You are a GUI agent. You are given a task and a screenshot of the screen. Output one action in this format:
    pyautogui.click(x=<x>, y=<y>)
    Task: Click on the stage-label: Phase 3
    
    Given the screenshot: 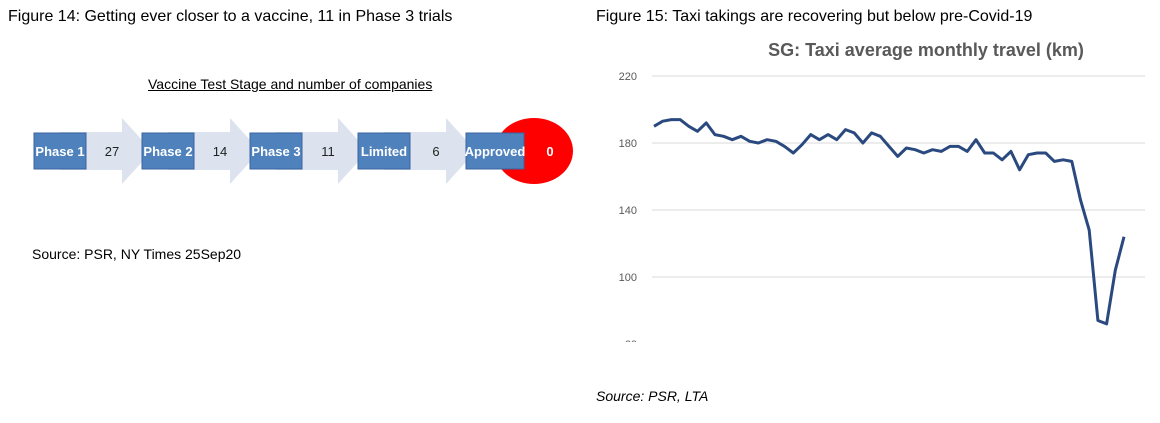 What is the action you would take?
    pyautogui.click(x=275, y=151)
    